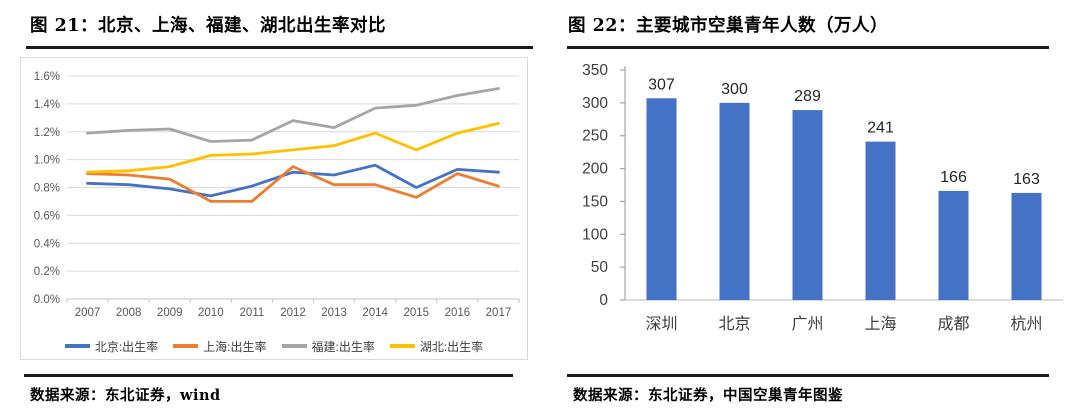 The height and width of the screenshot is (411, 1080). What do you see at coordinates (808, 47) in the screenshot?
I see `figure-22-title-rule` at bounding box center [808, 47].